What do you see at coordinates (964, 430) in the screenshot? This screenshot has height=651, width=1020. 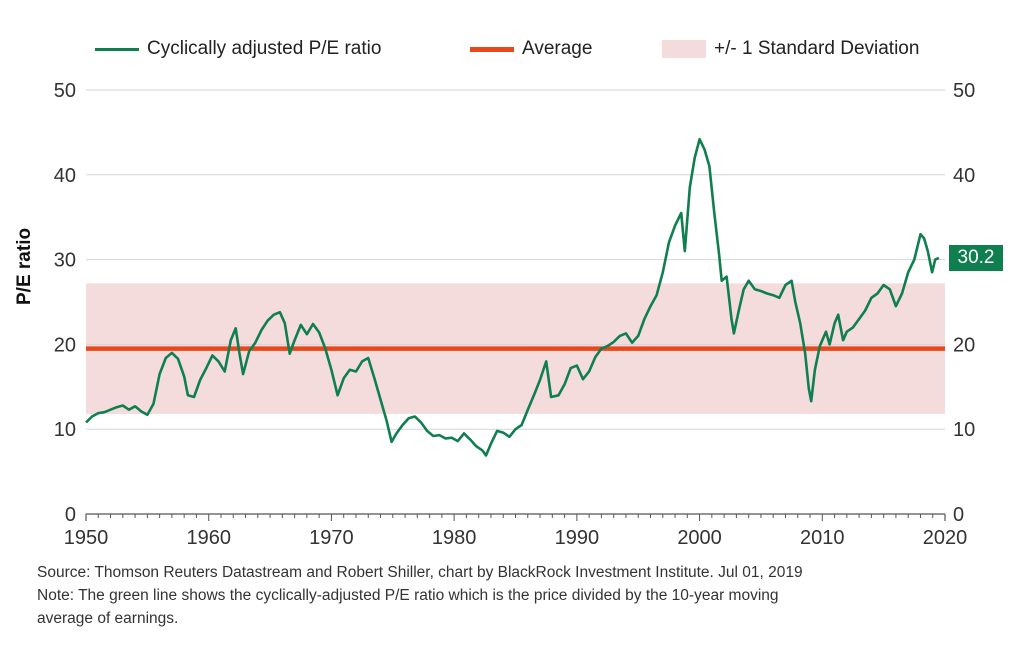 I see `y-tick-right-10: 10` at bounding box center [964, 430].